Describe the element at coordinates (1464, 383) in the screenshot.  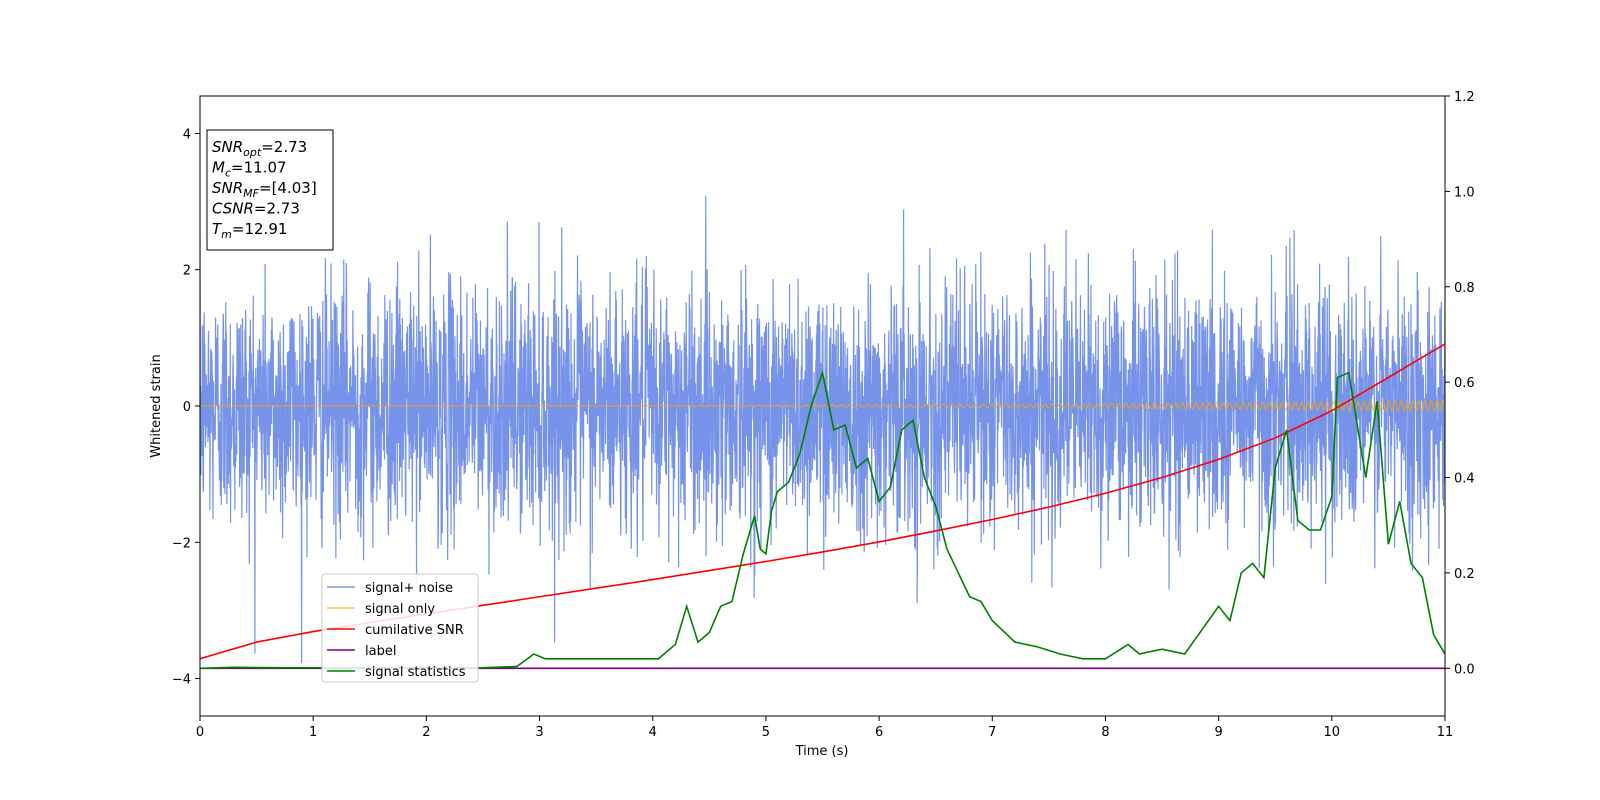
I see `y-right-tick-label: 0.6` at that location.